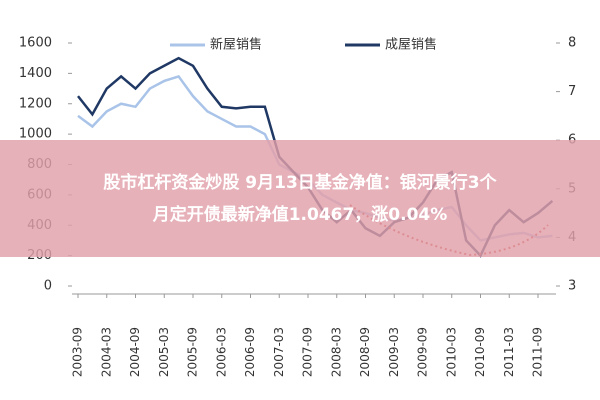 This screenshot has width=600, height=400. I want to click on y-tick-label: 1600, so click(35, 43).